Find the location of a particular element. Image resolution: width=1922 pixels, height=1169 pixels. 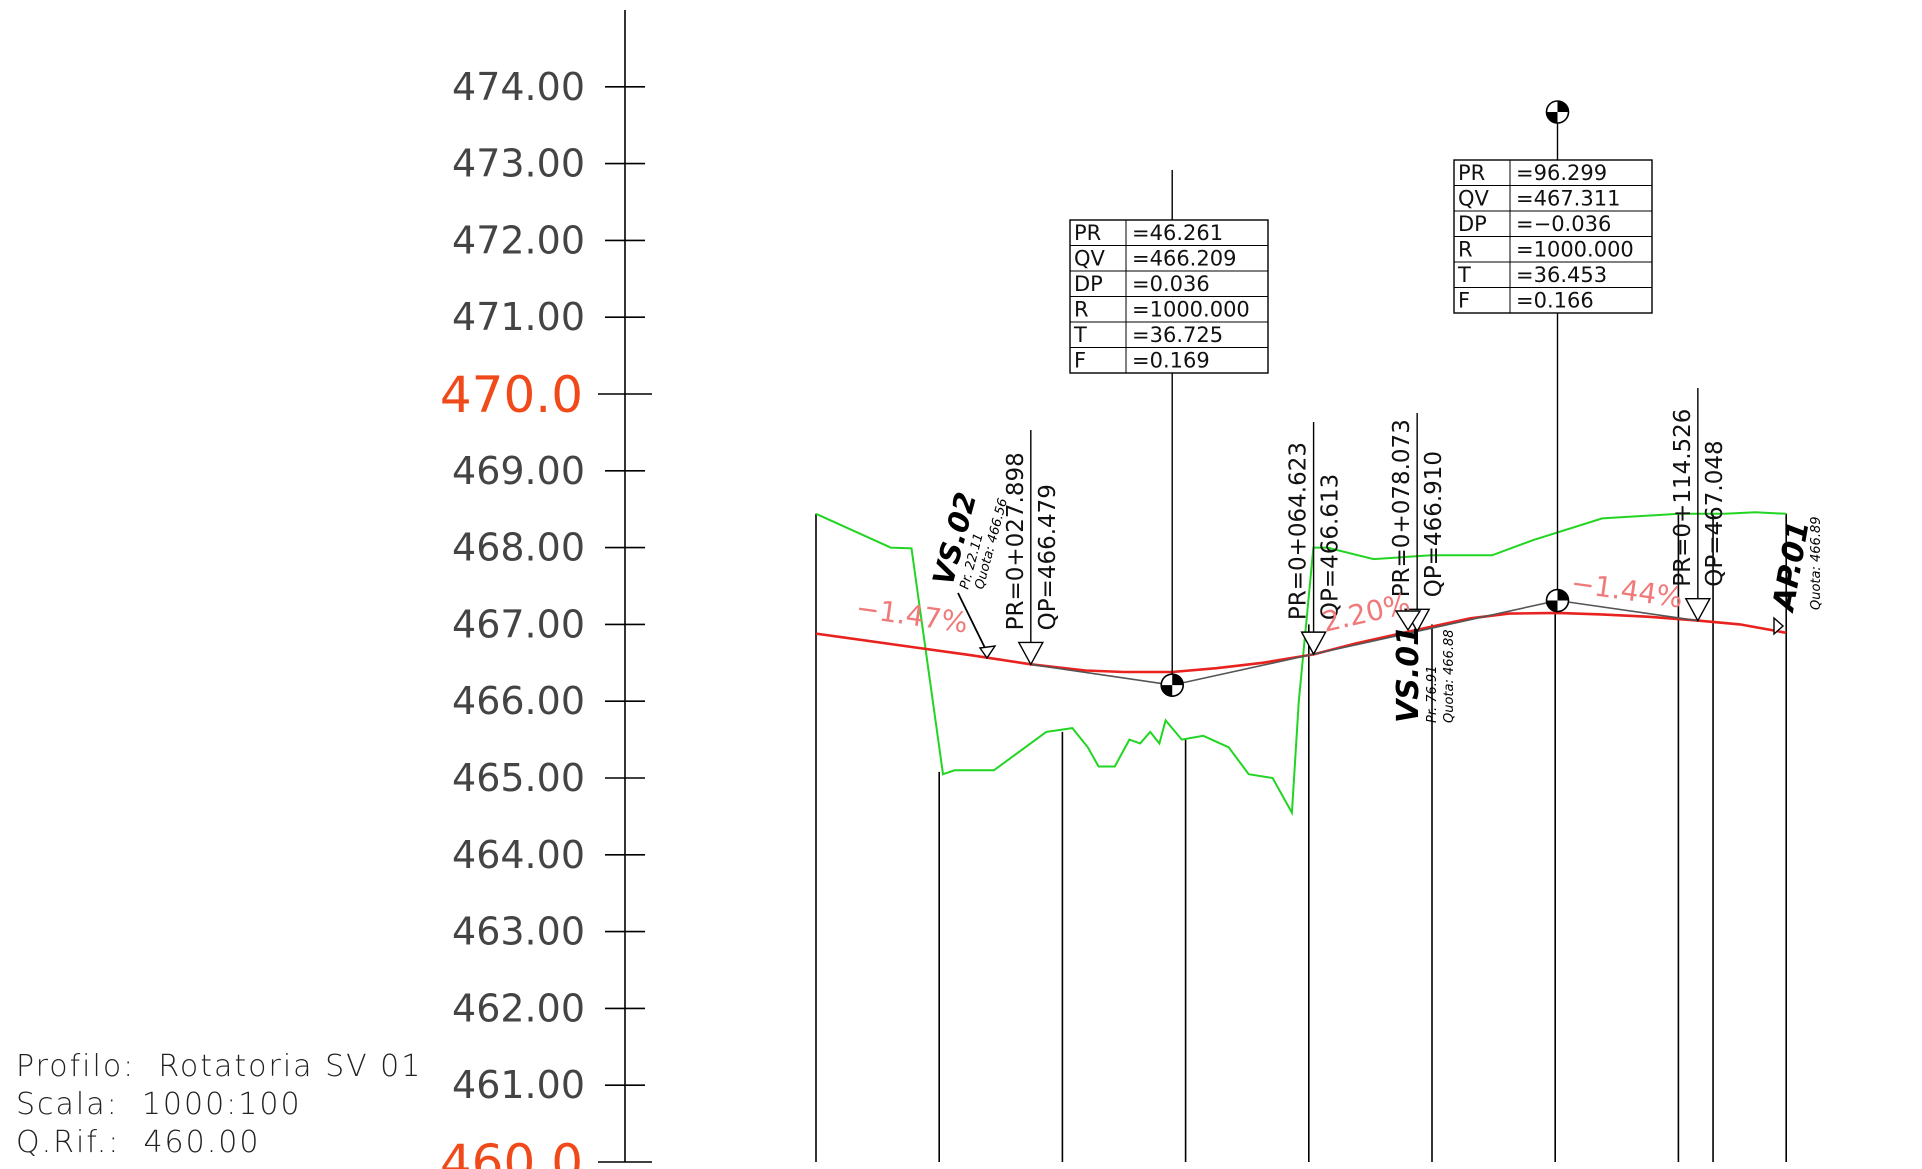

structure-arrow is located at coordinates (971, 620).